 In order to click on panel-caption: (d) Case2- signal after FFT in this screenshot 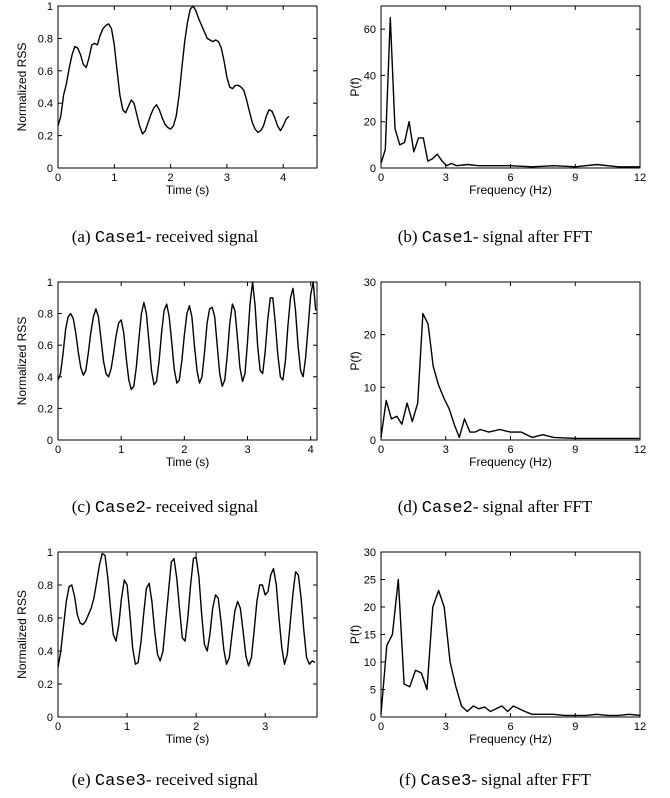, I will do `click(495, 507)`.